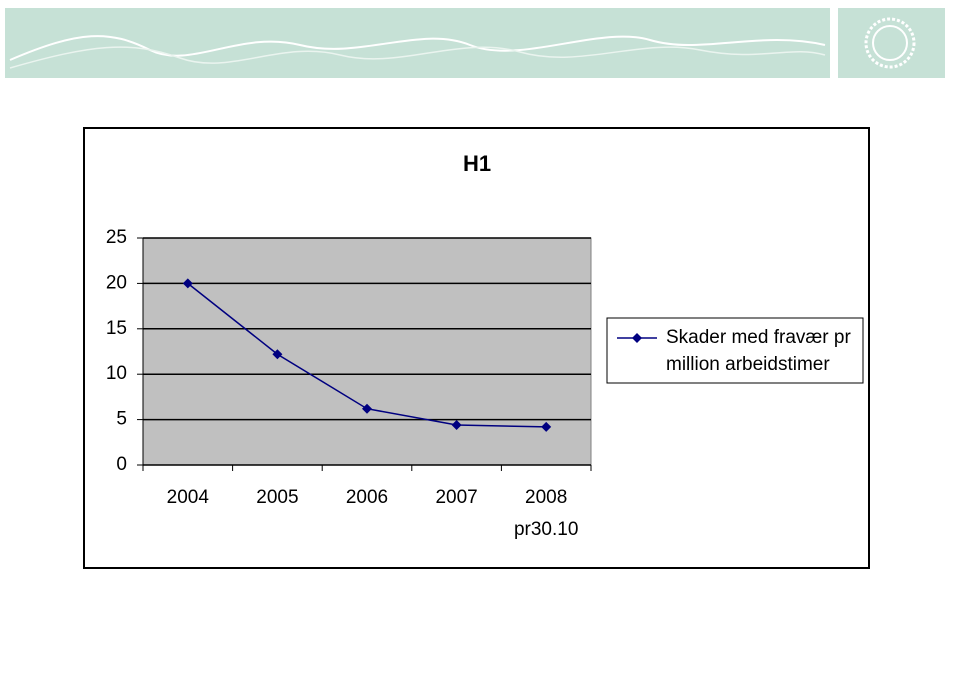  What do you see at coordinates (477, 163) in the screenshot?
I see `chart-title: H1` at bounding box center [477, 163].